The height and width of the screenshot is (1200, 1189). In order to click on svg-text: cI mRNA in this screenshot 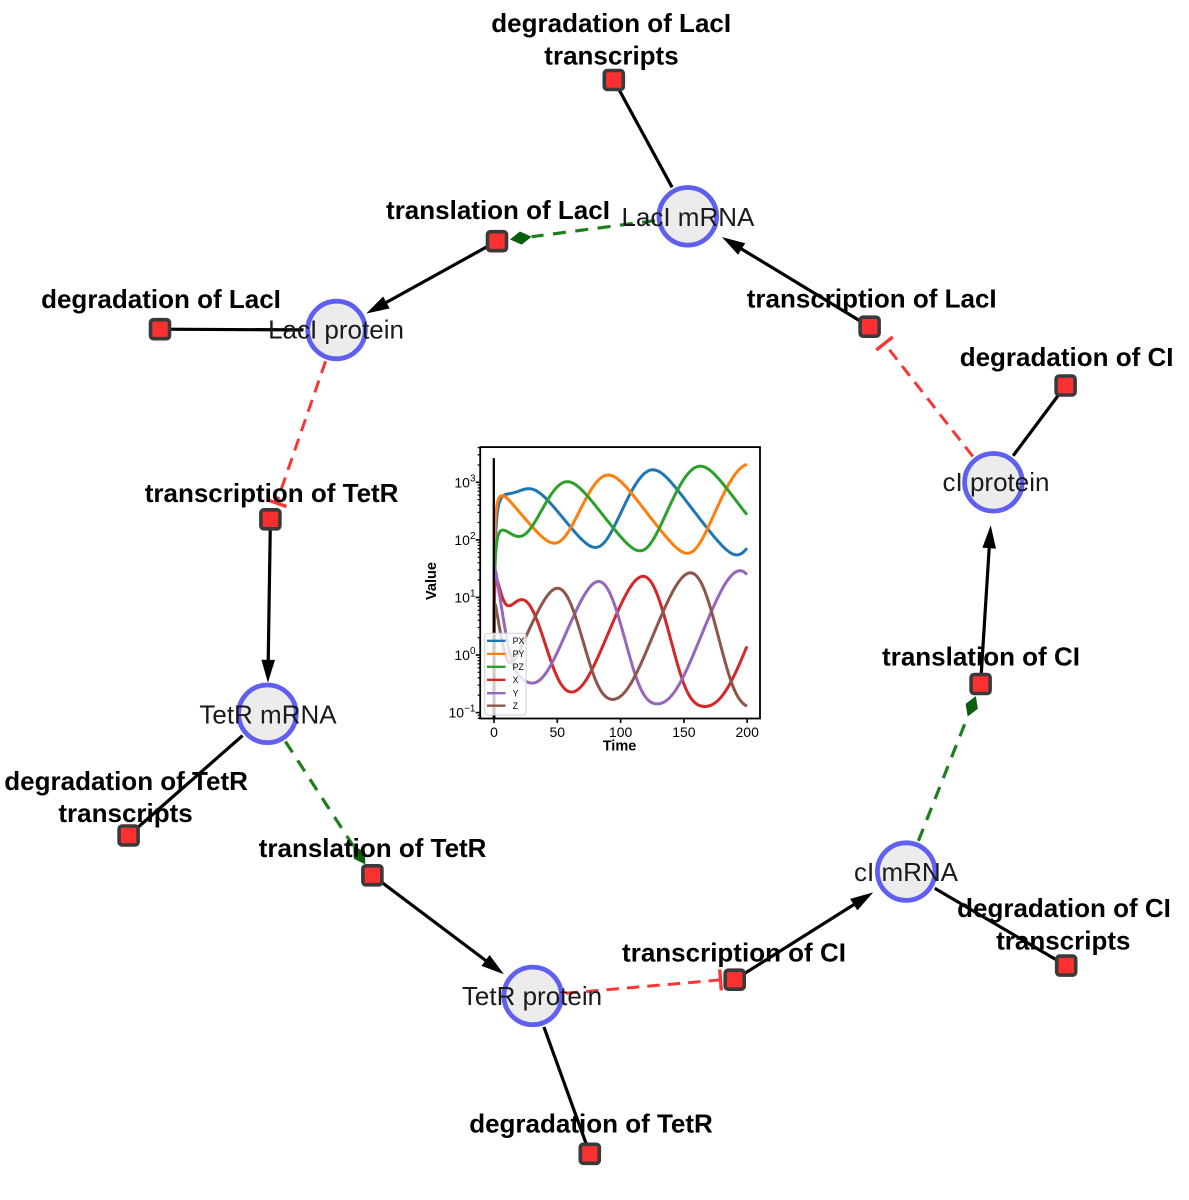, I will do `click(906, 872)`.